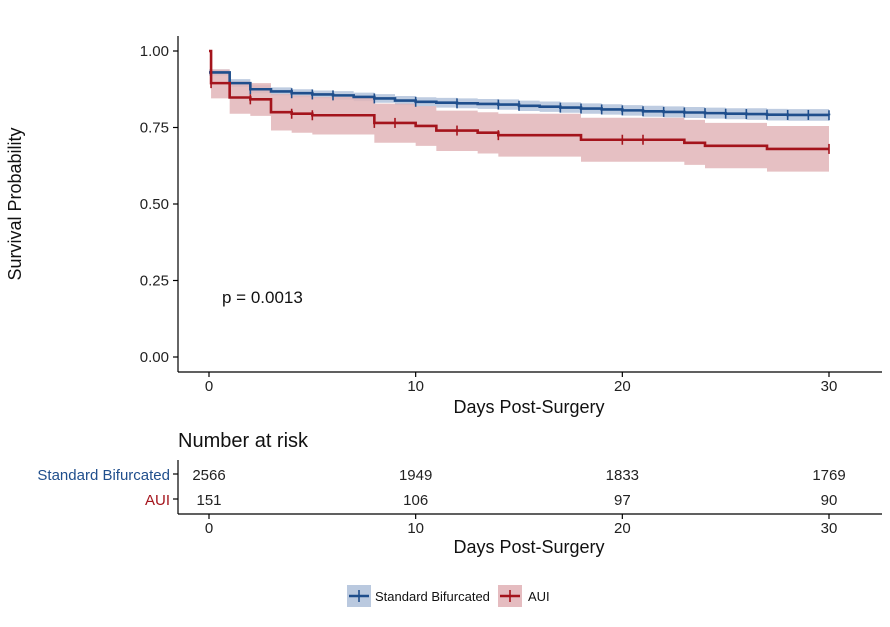  Describe the element at coordinates (415, 500) in the screenshot. I see `risk-count: 106` at that location.